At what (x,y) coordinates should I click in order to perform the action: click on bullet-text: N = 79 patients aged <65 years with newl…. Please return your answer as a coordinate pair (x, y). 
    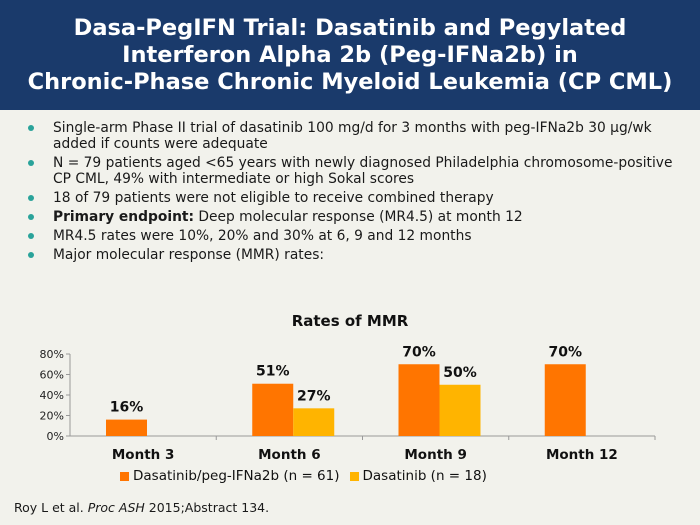
    Looking at the image, I should click on (363, 171).